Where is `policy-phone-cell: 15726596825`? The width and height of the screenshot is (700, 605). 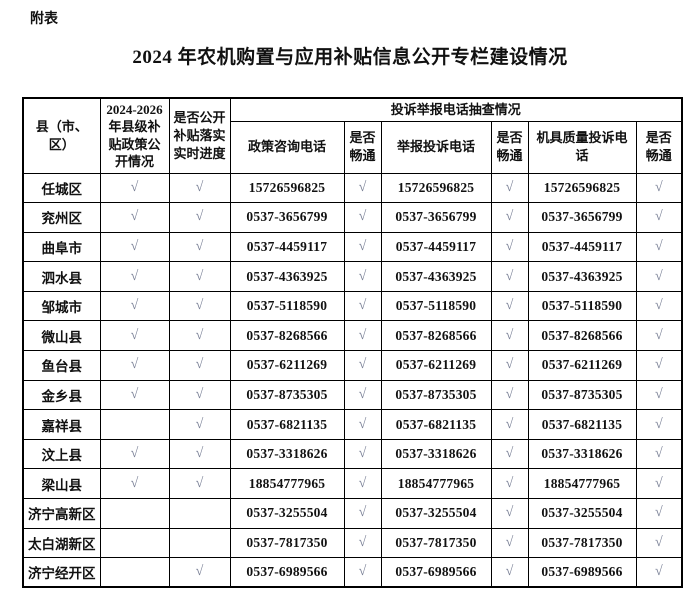
policy-phone-cell: 15726596825 is located at coordinates (287, 188).